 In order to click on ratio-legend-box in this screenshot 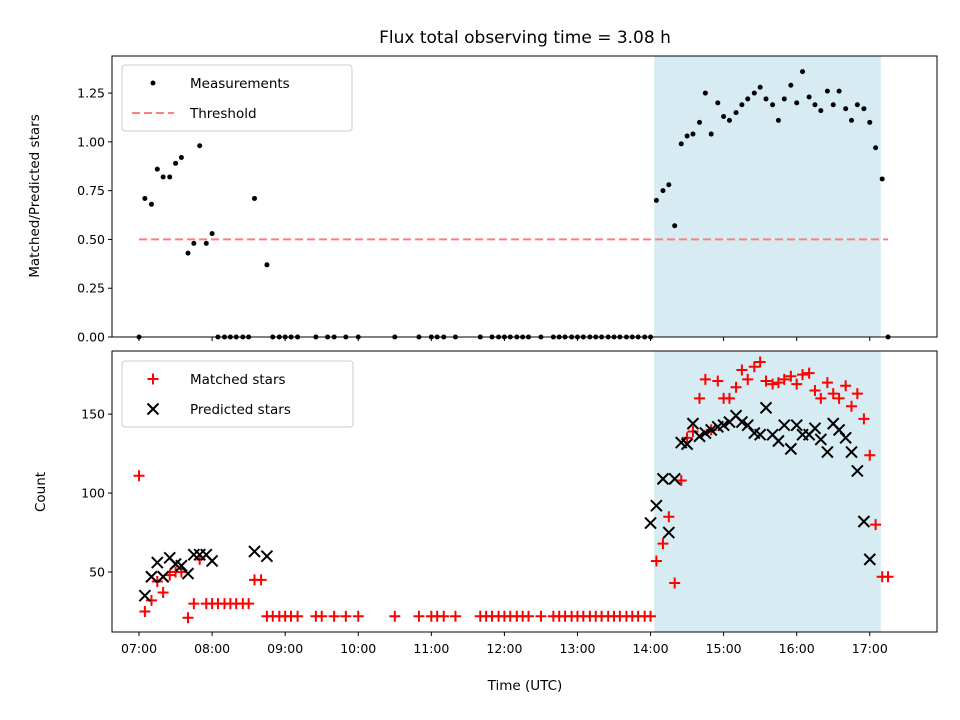, I will do `click(237, 98)`.